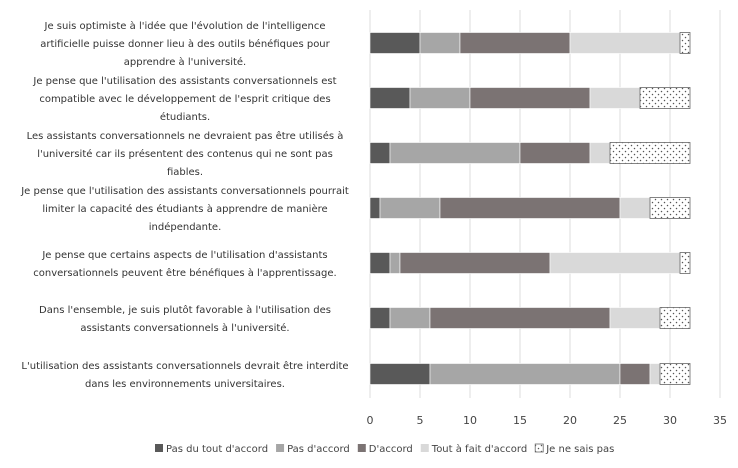  What do you see at coordinates (479, 449) in the screenshot?
I see `legend-entry: Tout à fait d'accord` at bounding box center [479, 449].